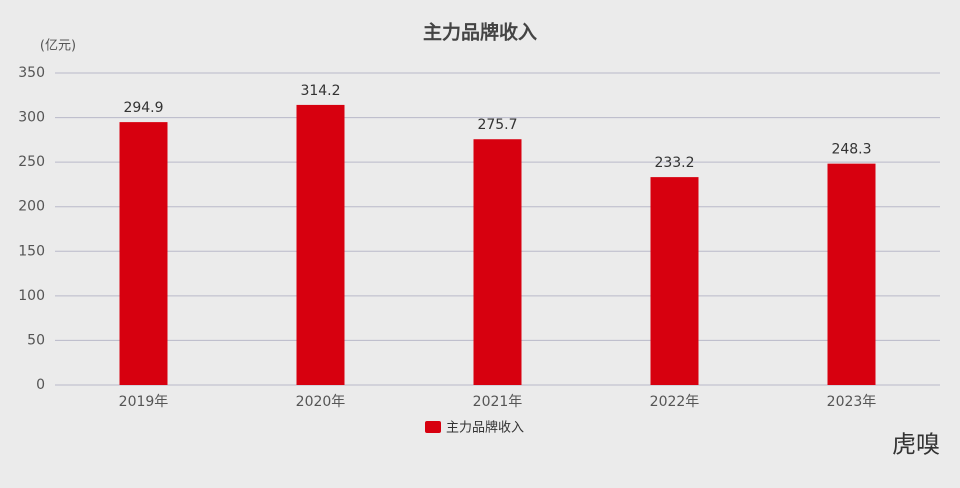 This screenshot has height=488, width=960. Describe the element at coordinates (851, 150) in the screenshot. I see `data-label: 248.3` at that location.